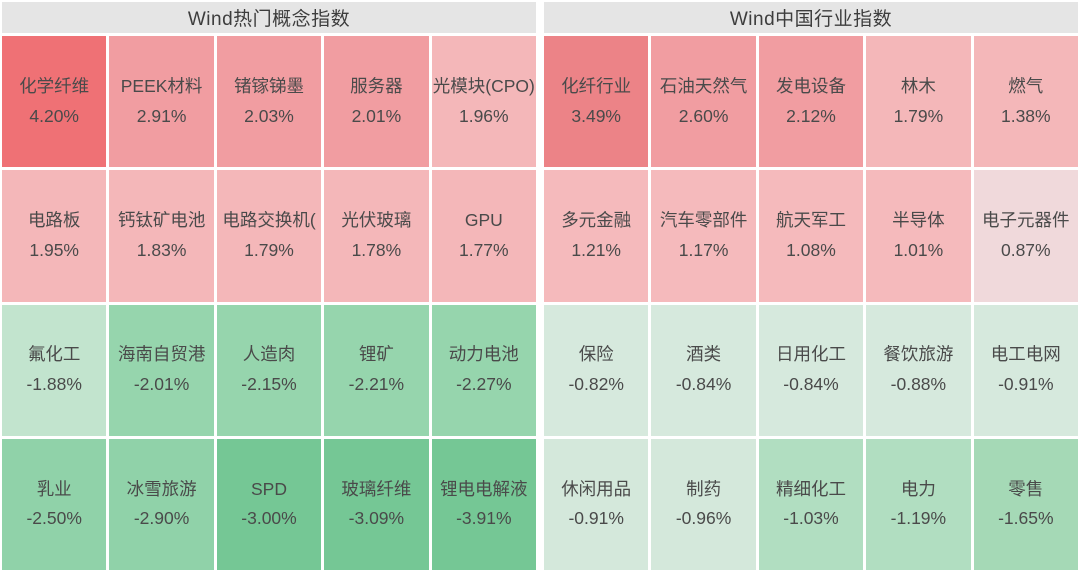 This screenshot has height=577, width=1080. Describe the element at coordinates (268, 85) in the screenshot. I see `tile-label: 锗镓锑墨` at that location.